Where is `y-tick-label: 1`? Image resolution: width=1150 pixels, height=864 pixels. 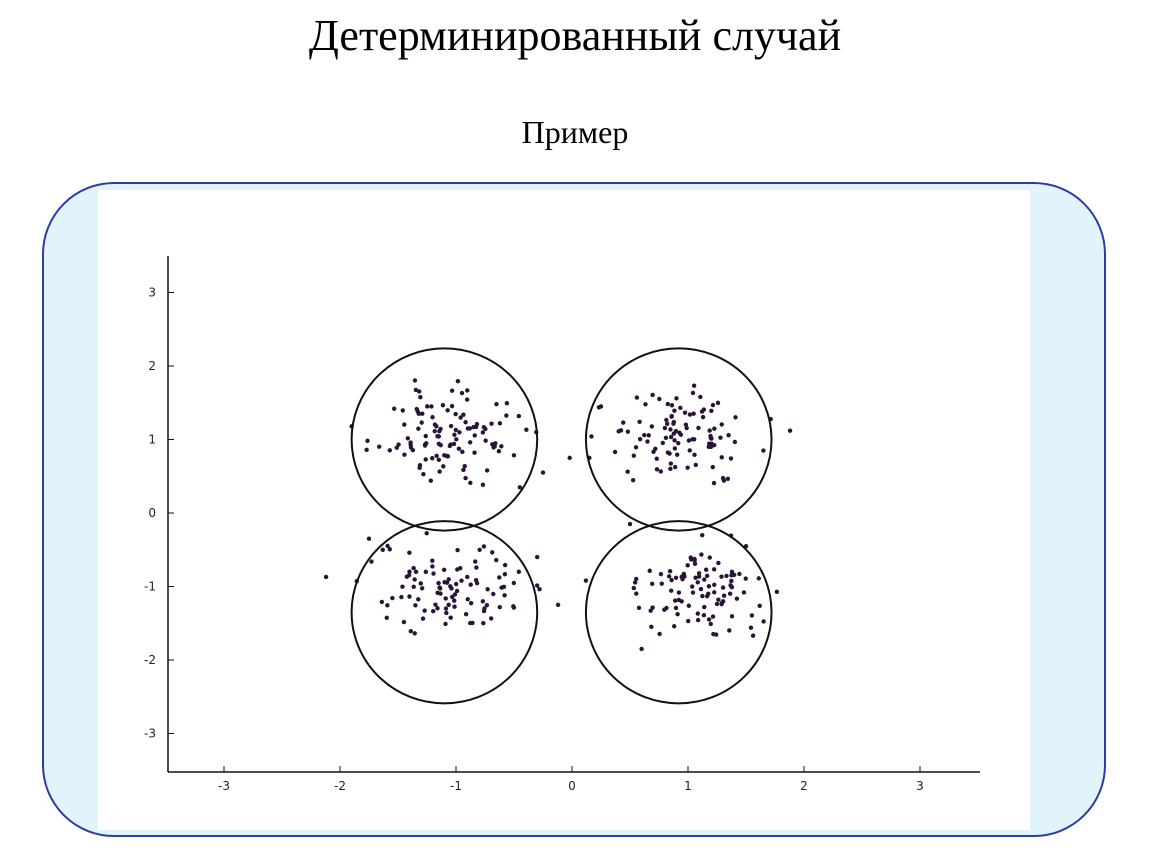 y-tick-label: 1 is located at coordinates (152, 440).